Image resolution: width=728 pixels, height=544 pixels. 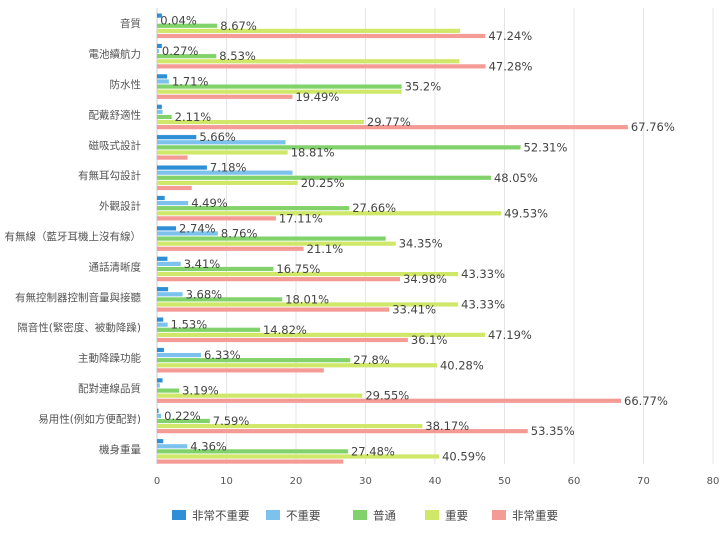 What do you see at coordinates (574, 481) in the screenshot?
I see `x-tick-label: 60` at bounding box center [574, 481].